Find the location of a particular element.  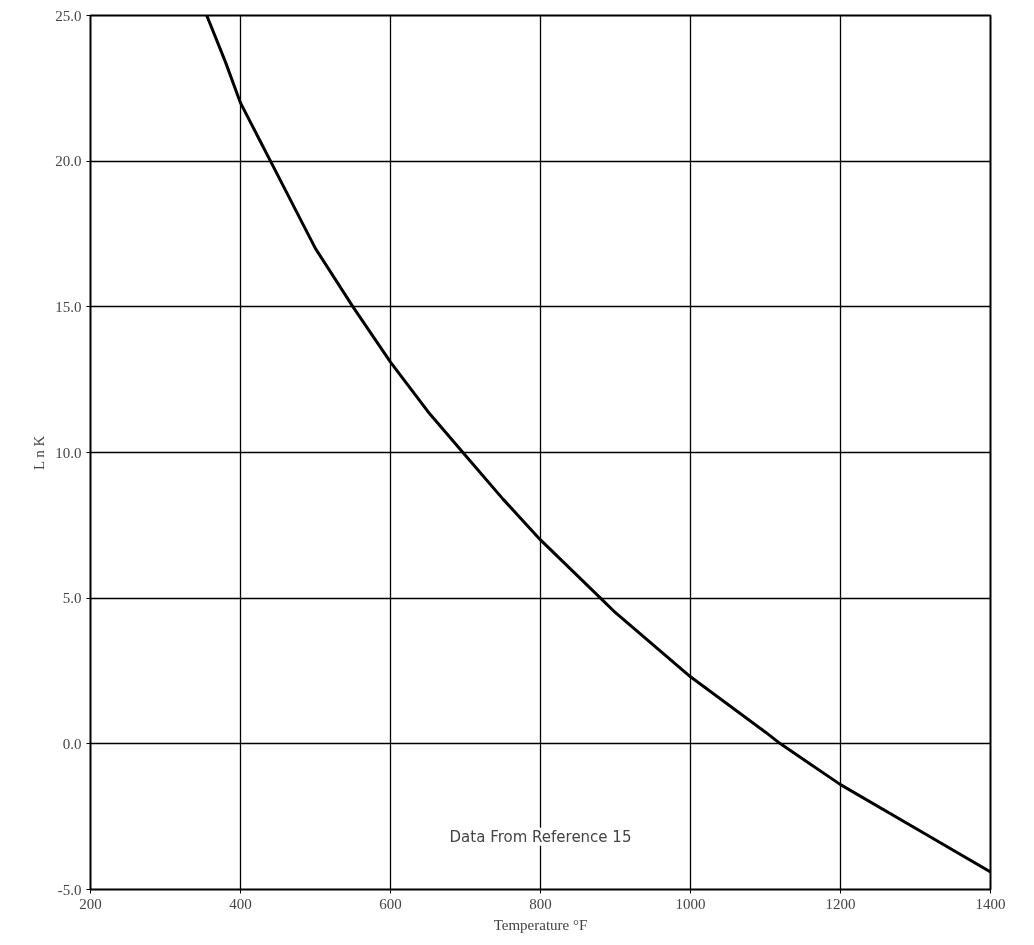

y-axis-title: L n K is located at coordinates (39, 452).